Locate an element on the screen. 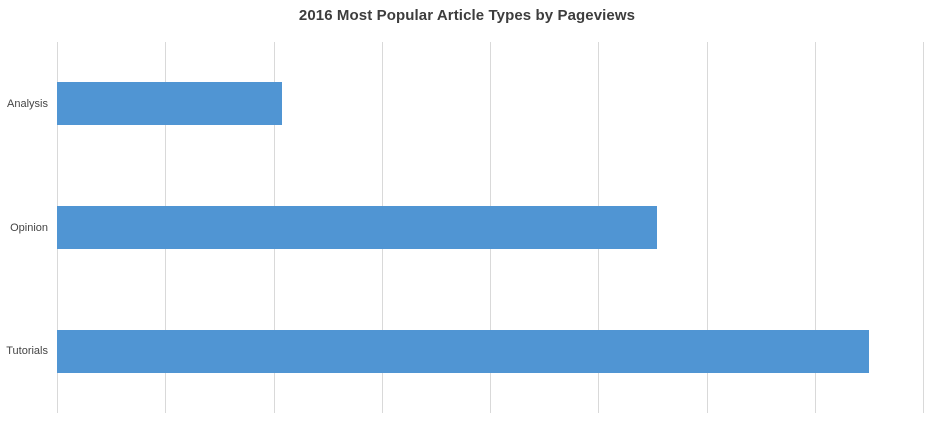 The height and width of the screenshot is (426, 934). category-label-analysis: Analysis is located at coordinates (27, 103).